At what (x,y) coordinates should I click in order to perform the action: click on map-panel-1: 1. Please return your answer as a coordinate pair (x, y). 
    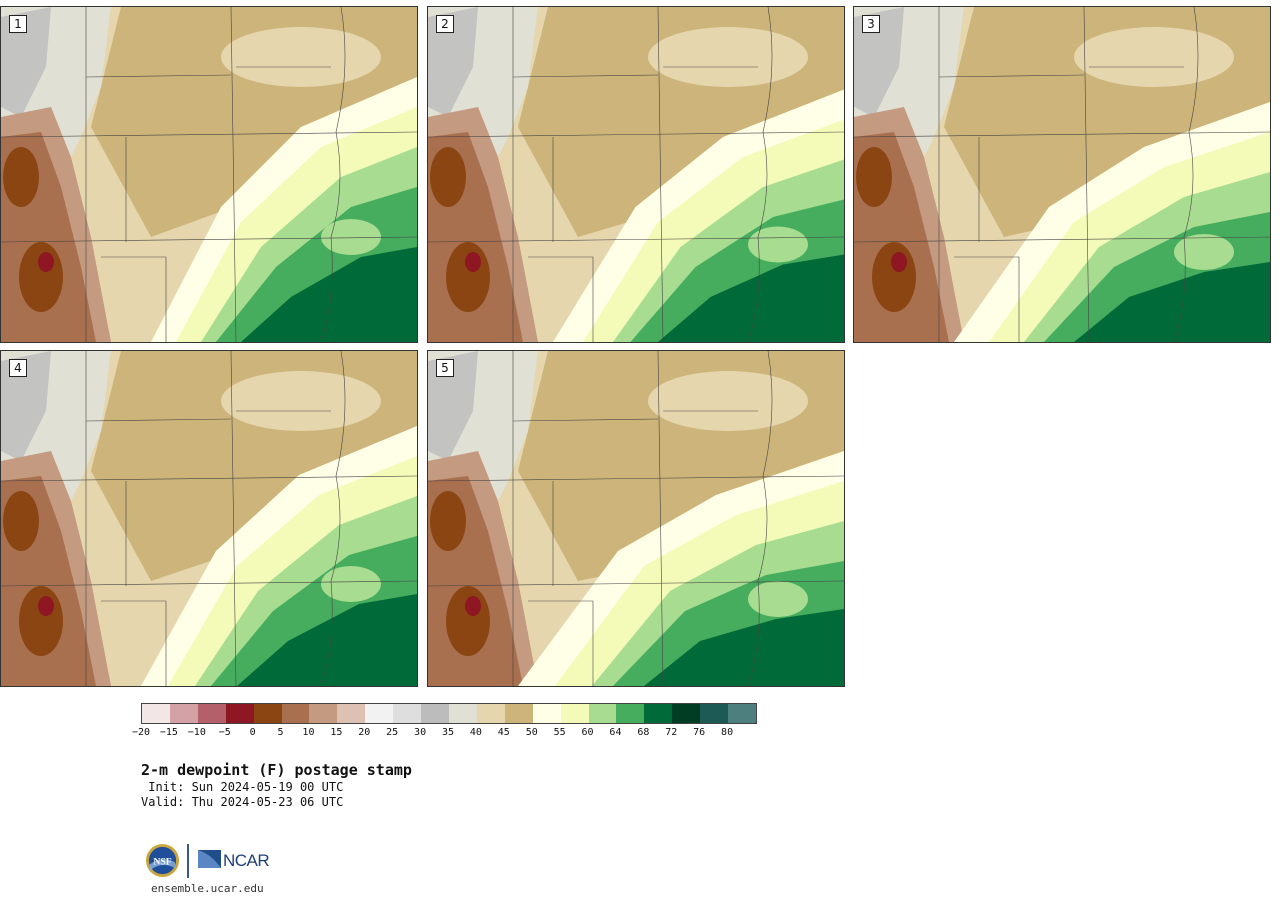
    Looking at the image, I should click on (209, 174).